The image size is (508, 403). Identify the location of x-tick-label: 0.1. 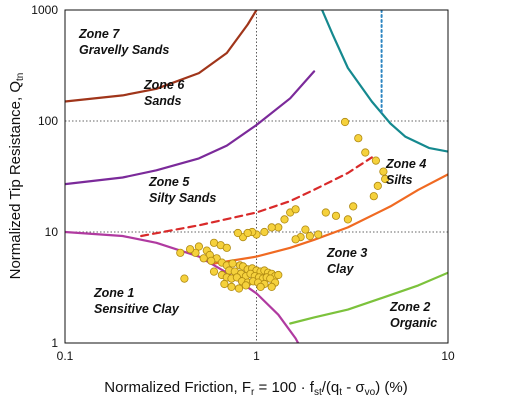
(65, 356).